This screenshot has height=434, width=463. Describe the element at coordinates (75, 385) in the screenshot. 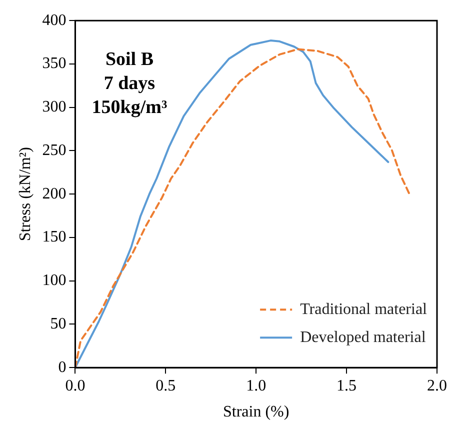

I see `x-tick-label: 0.0` at that location.